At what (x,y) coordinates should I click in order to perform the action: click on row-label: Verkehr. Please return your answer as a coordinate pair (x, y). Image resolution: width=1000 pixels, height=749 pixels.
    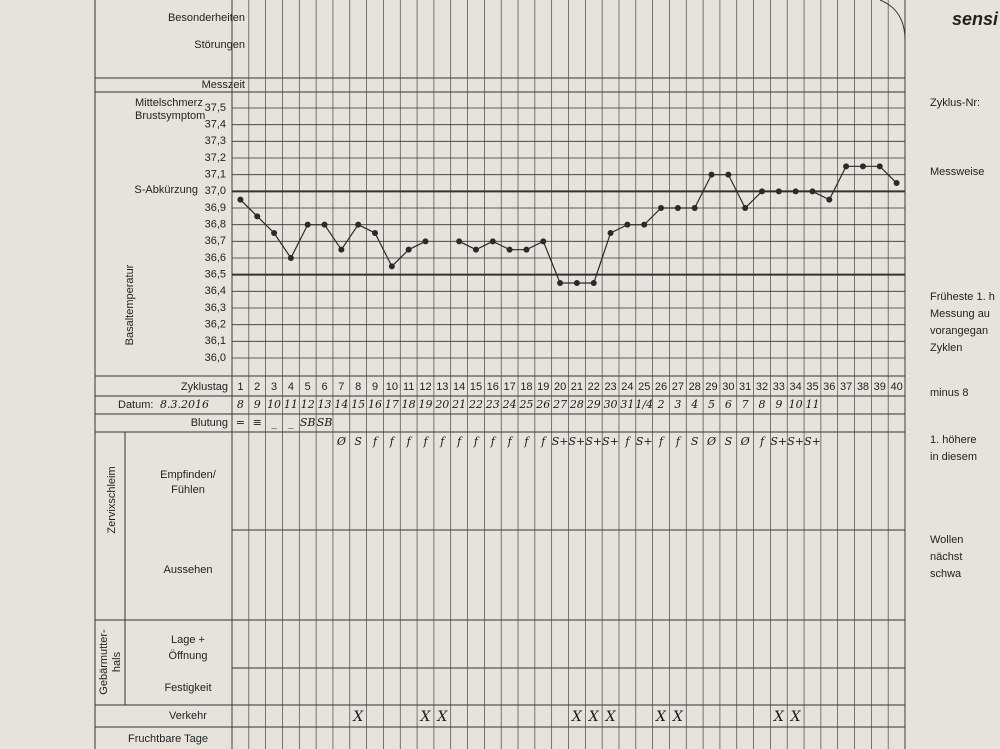
    Looking at the image, I should click on (188, 716).